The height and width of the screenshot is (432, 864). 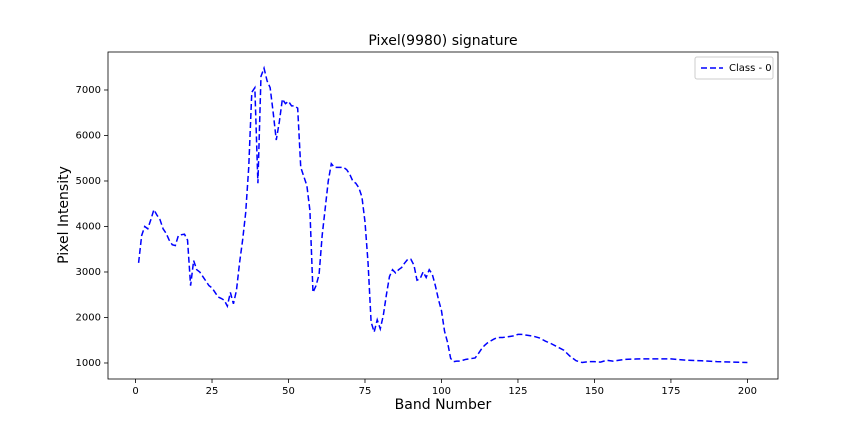 I want to click on y-tick-label: 4000, so click(x=88, y=226).